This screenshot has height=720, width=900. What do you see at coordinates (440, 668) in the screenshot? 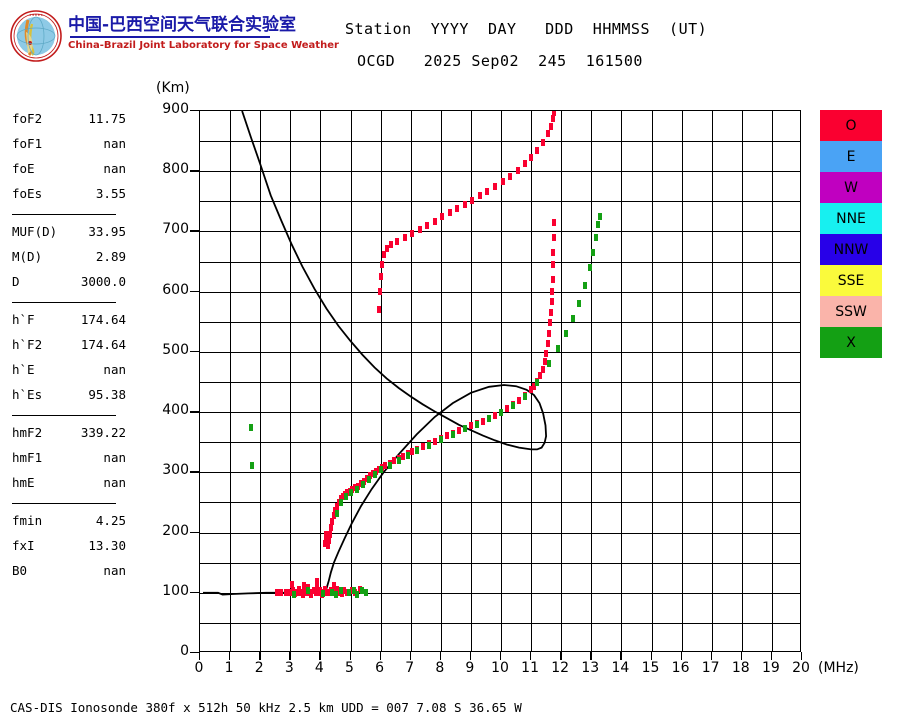
I see `x-tick-label: 8` at bounding box center [440, 668].